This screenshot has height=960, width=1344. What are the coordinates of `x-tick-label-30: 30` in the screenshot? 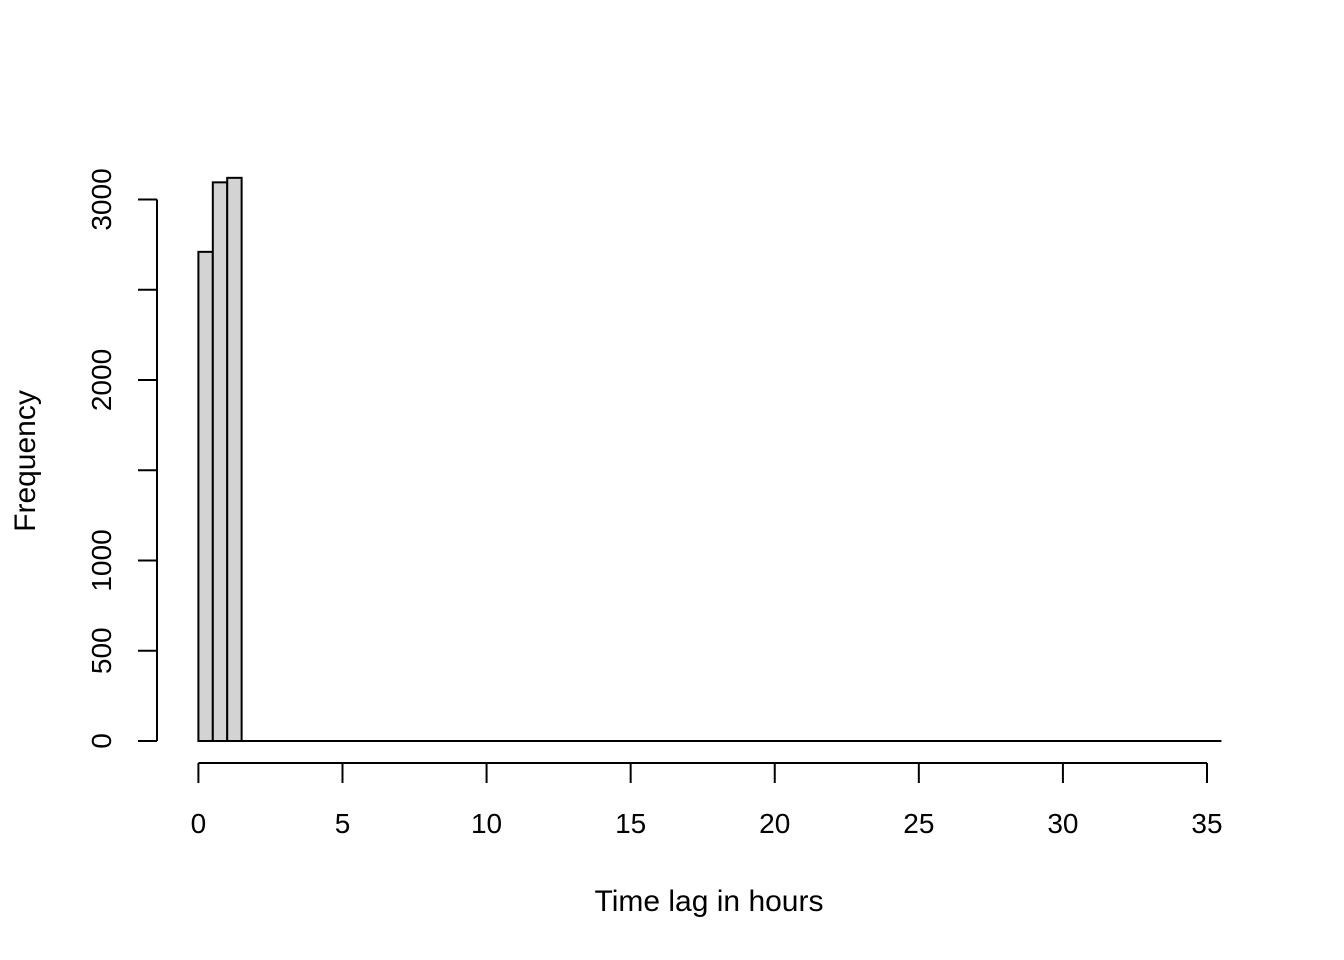 It's located at (1062, 823).